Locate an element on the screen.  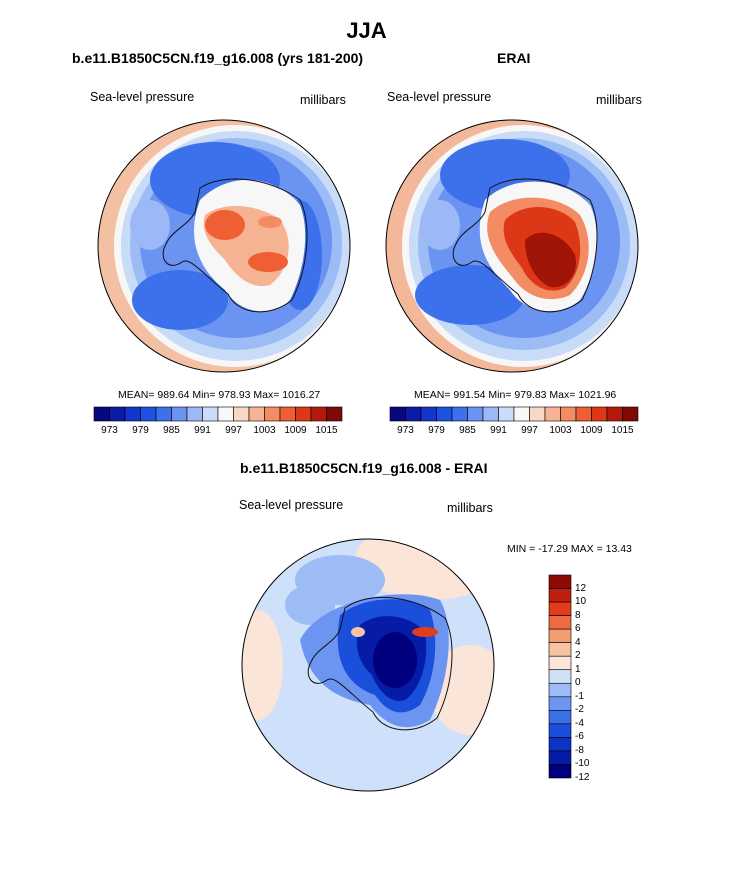
diff-colorbar-tick-label: 12 is located at coordinates (581, 588).